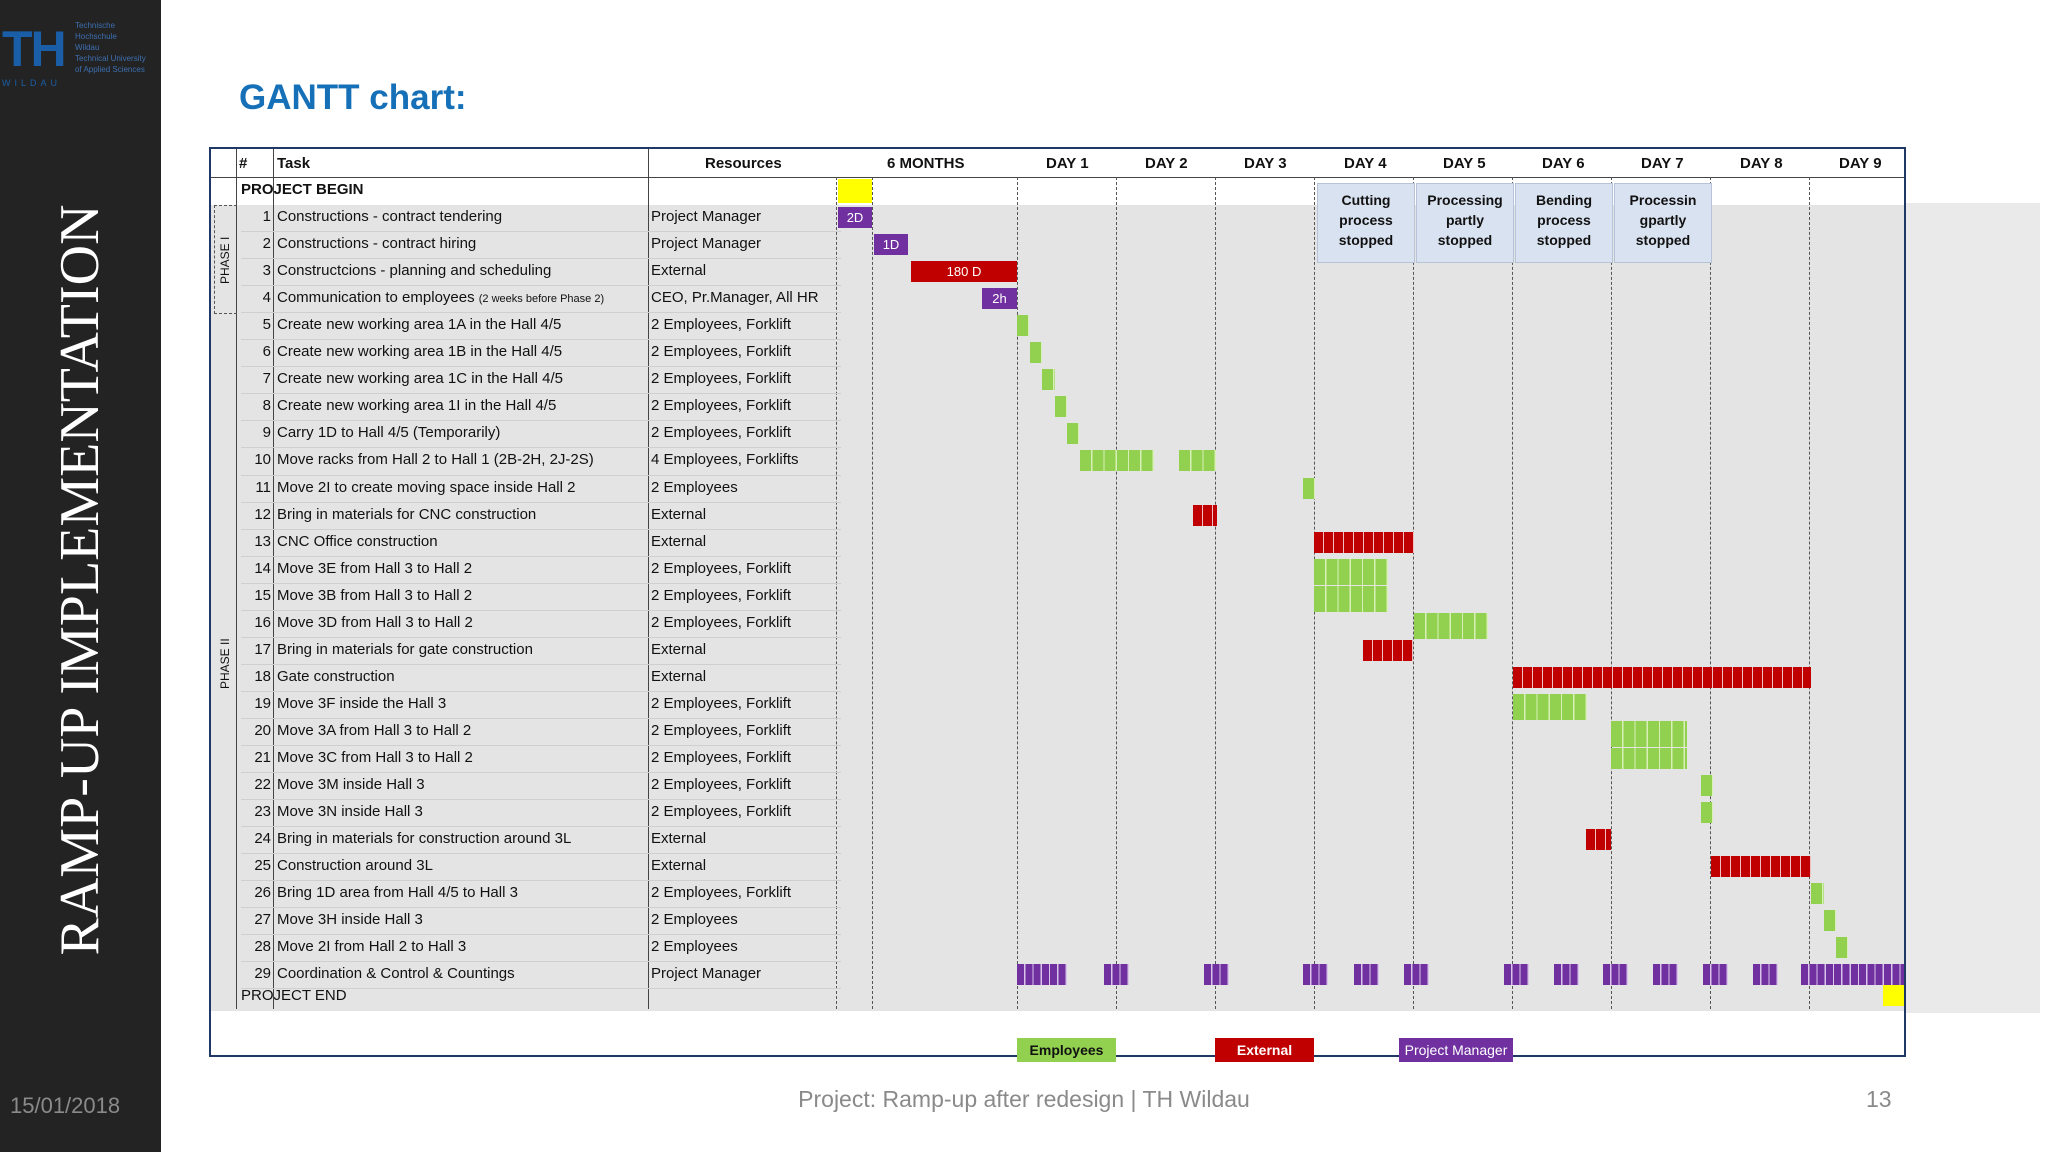  Describe the element at coordinates (1351, 598) in the screenshot. I see `task-15-bar` at that location.